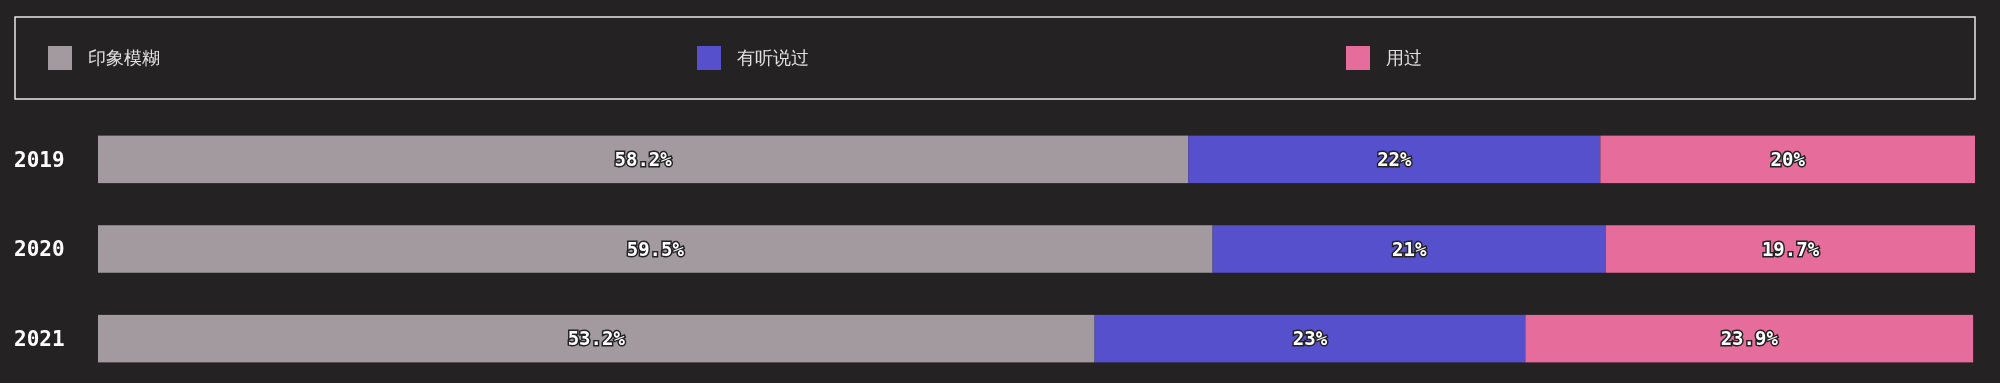 This screenshot has width=2000, height=383. Describe the element at coordinates (124, 58) in the screenshot. I see `legend-label: 印象模糊` at that location.